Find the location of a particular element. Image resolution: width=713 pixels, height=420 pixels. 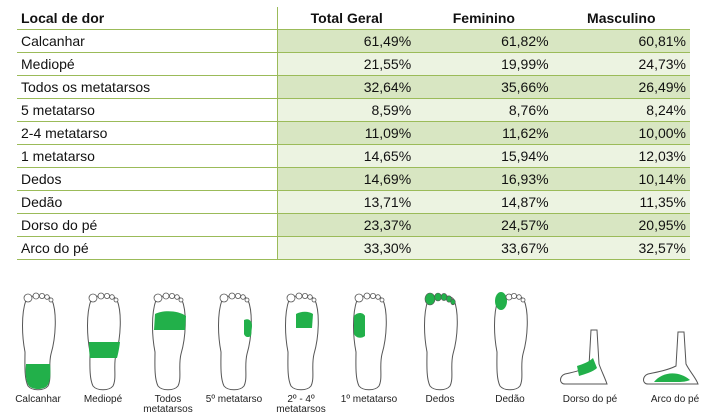

foot-dorsum-side-icon is located at coordinates (584, 357).